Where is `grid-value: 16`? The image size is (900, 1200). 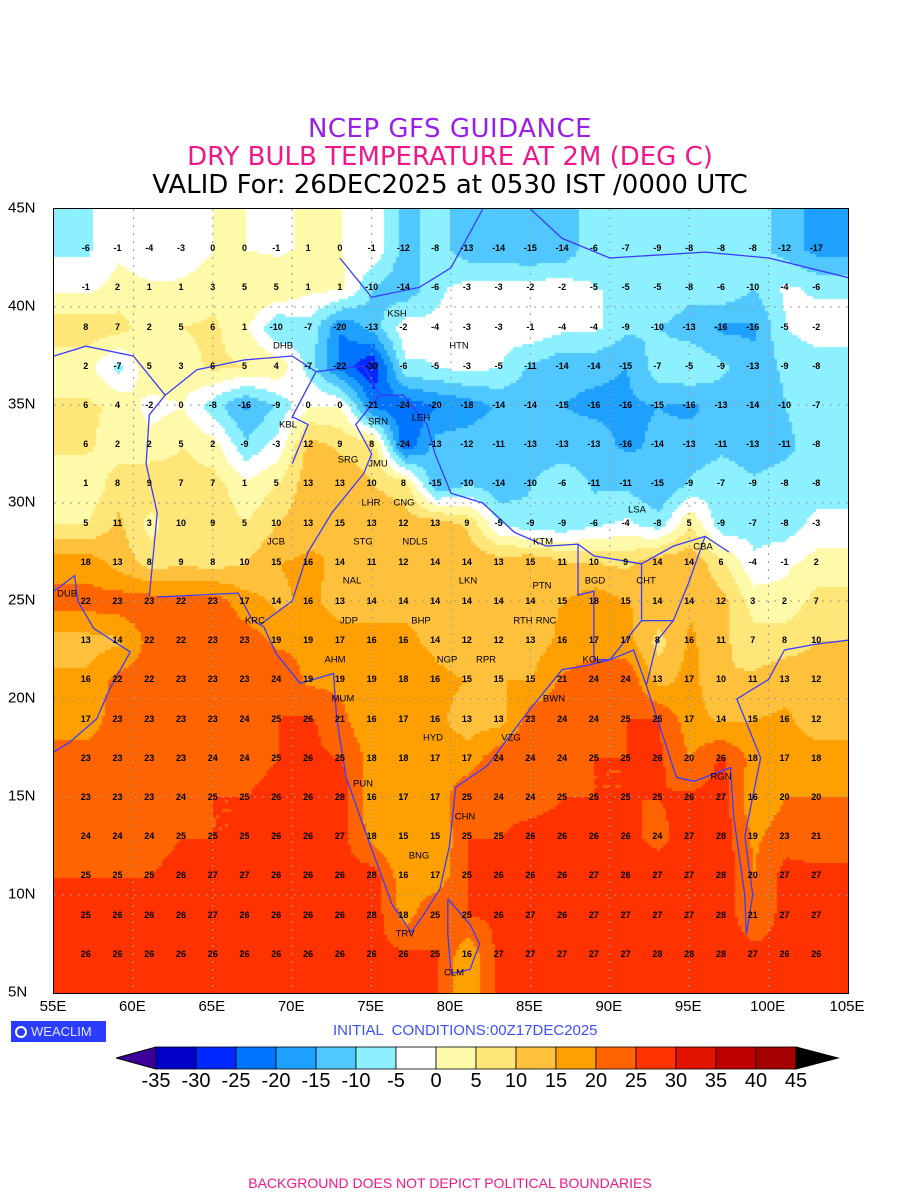 grid-value: 16 is located at coordinates (752, 797).